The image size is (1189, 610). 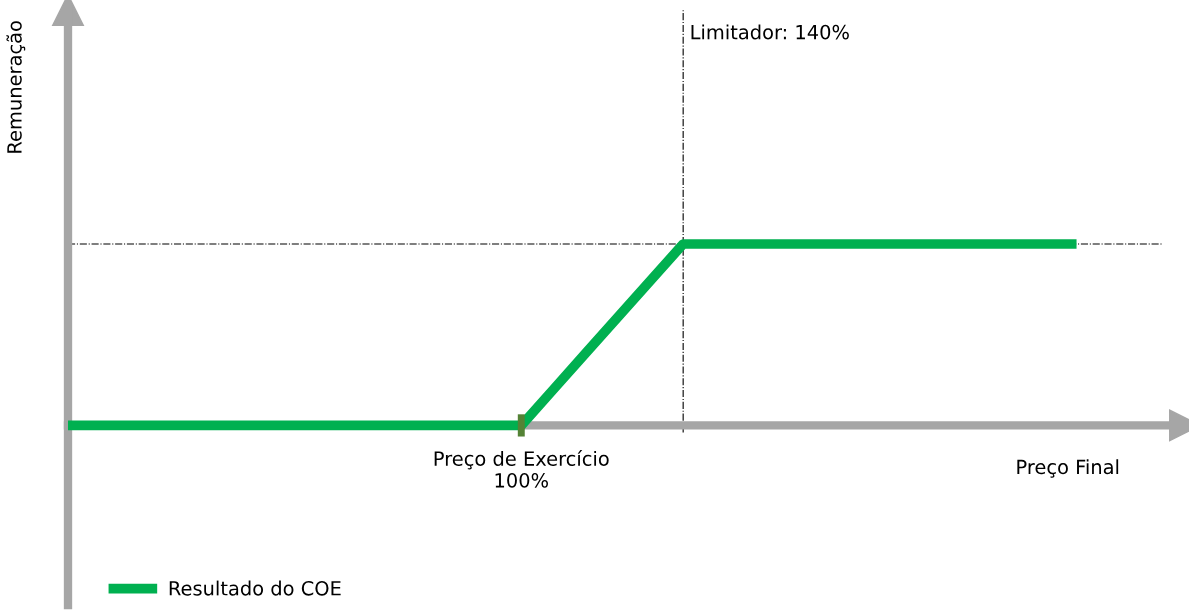 What do you see at coordinates (521, 469) in the screenshot?
I see `text: Preço de Exercício 100%` at bounding box center [521, 469].